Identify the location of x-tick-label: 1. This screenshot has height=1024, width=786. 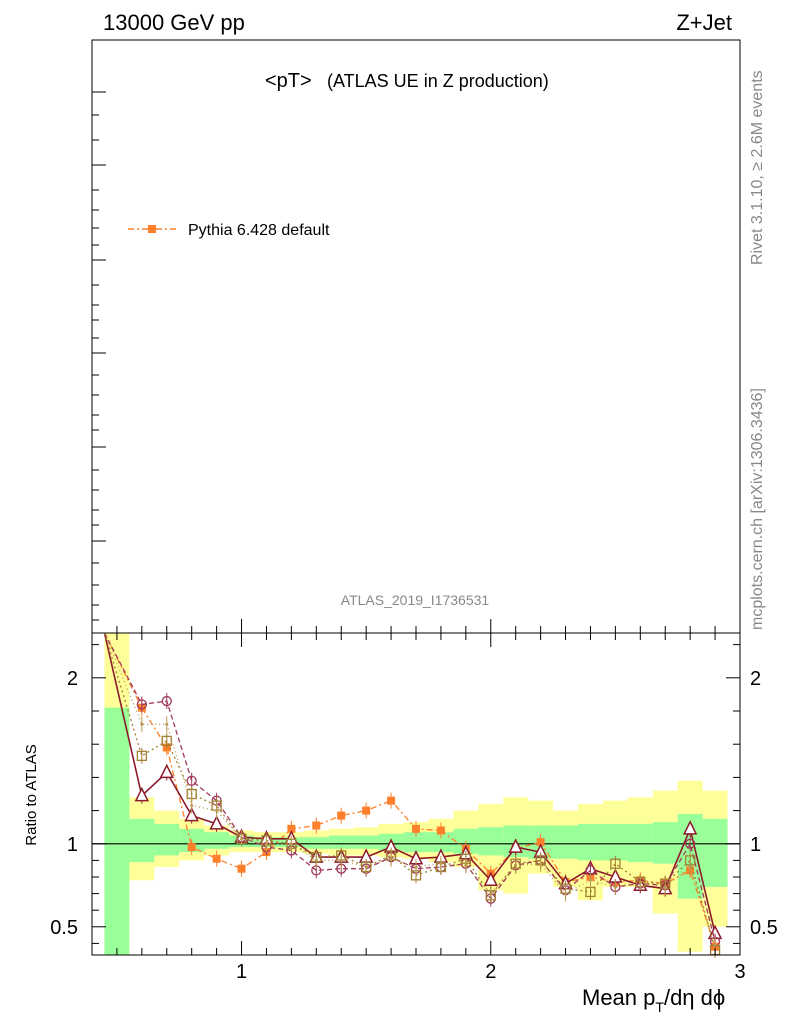
(241, 972).